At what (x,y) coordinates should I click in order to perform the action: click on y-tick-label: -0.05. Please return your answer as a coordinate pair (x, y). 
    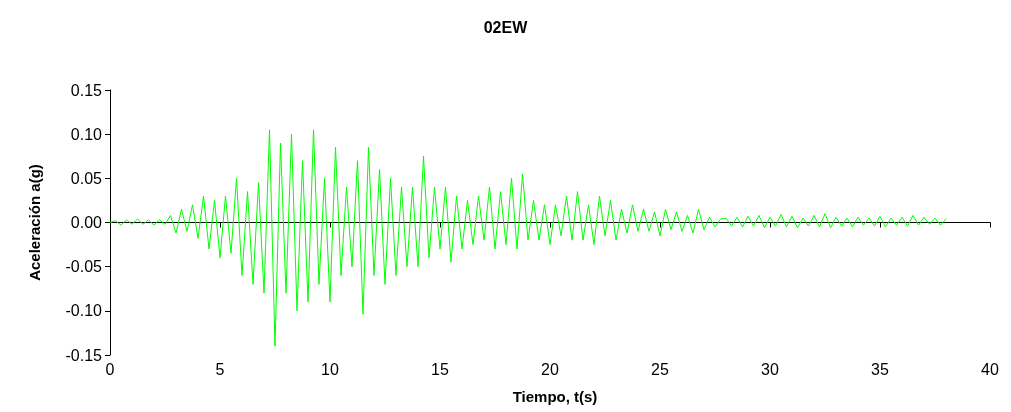
    Looking at the image, I should click on (84, 267).